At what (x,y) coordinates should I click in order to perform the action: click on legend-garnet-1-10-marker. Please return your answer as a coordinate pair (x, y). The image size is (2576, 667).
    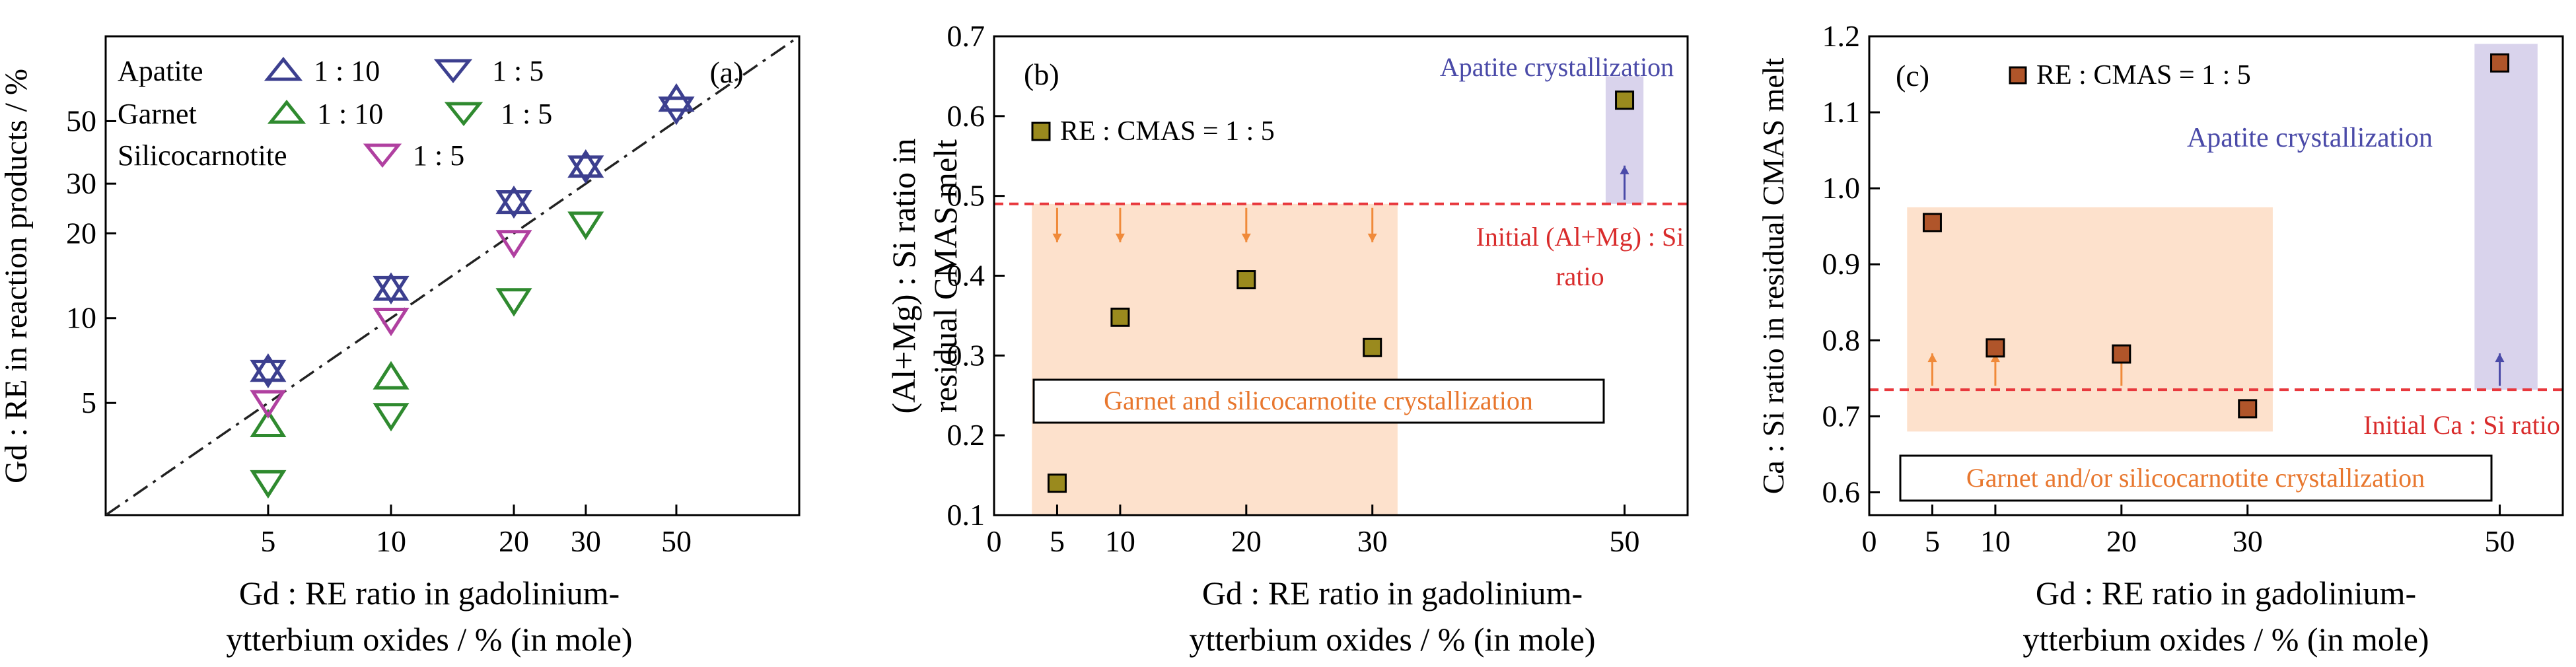
    Looking at the image, I should click on (286, 111).